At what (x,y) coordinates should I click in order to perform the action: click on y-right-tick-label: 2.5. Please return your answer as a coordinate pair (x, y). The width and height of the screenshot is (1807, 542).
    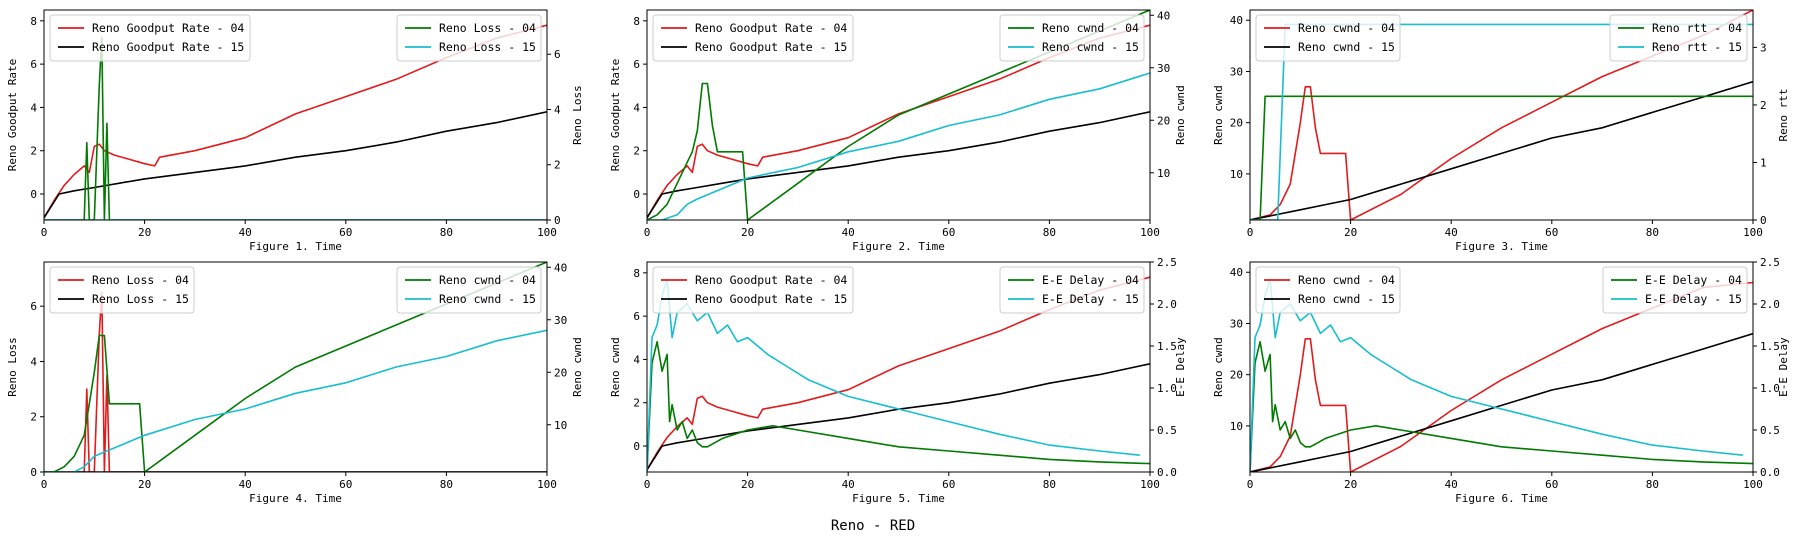
    Looking at the image, I should click on (1167, 262).